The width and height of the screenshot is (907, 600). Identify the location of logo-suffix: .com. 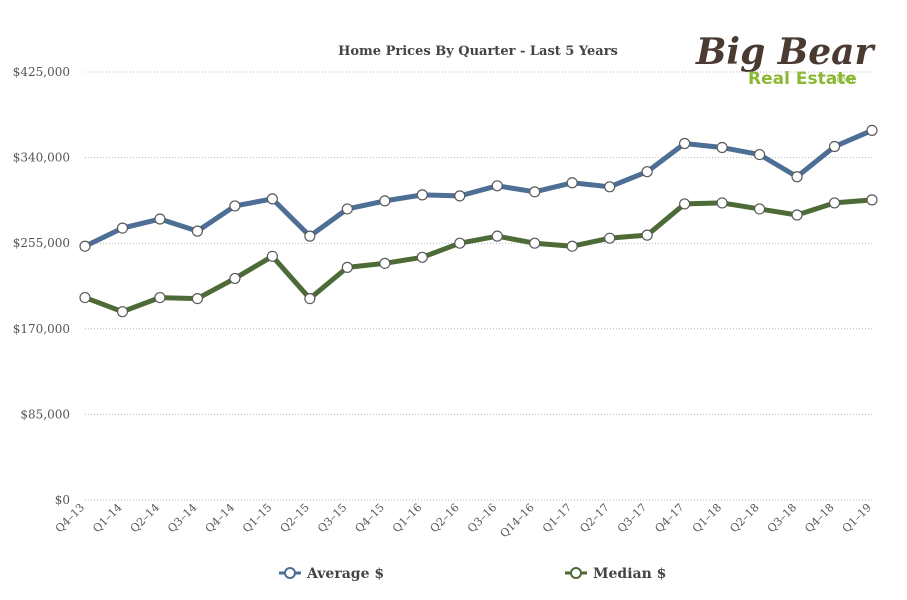
(844, 79).